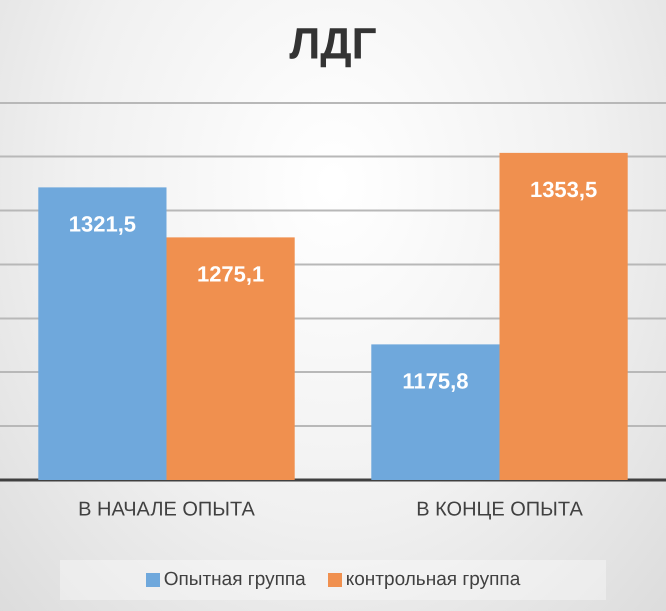 Image resolution: width=666 pixels, height=611 pixels. I want to click on legend-label: Опытная группа, so click(235, 580).